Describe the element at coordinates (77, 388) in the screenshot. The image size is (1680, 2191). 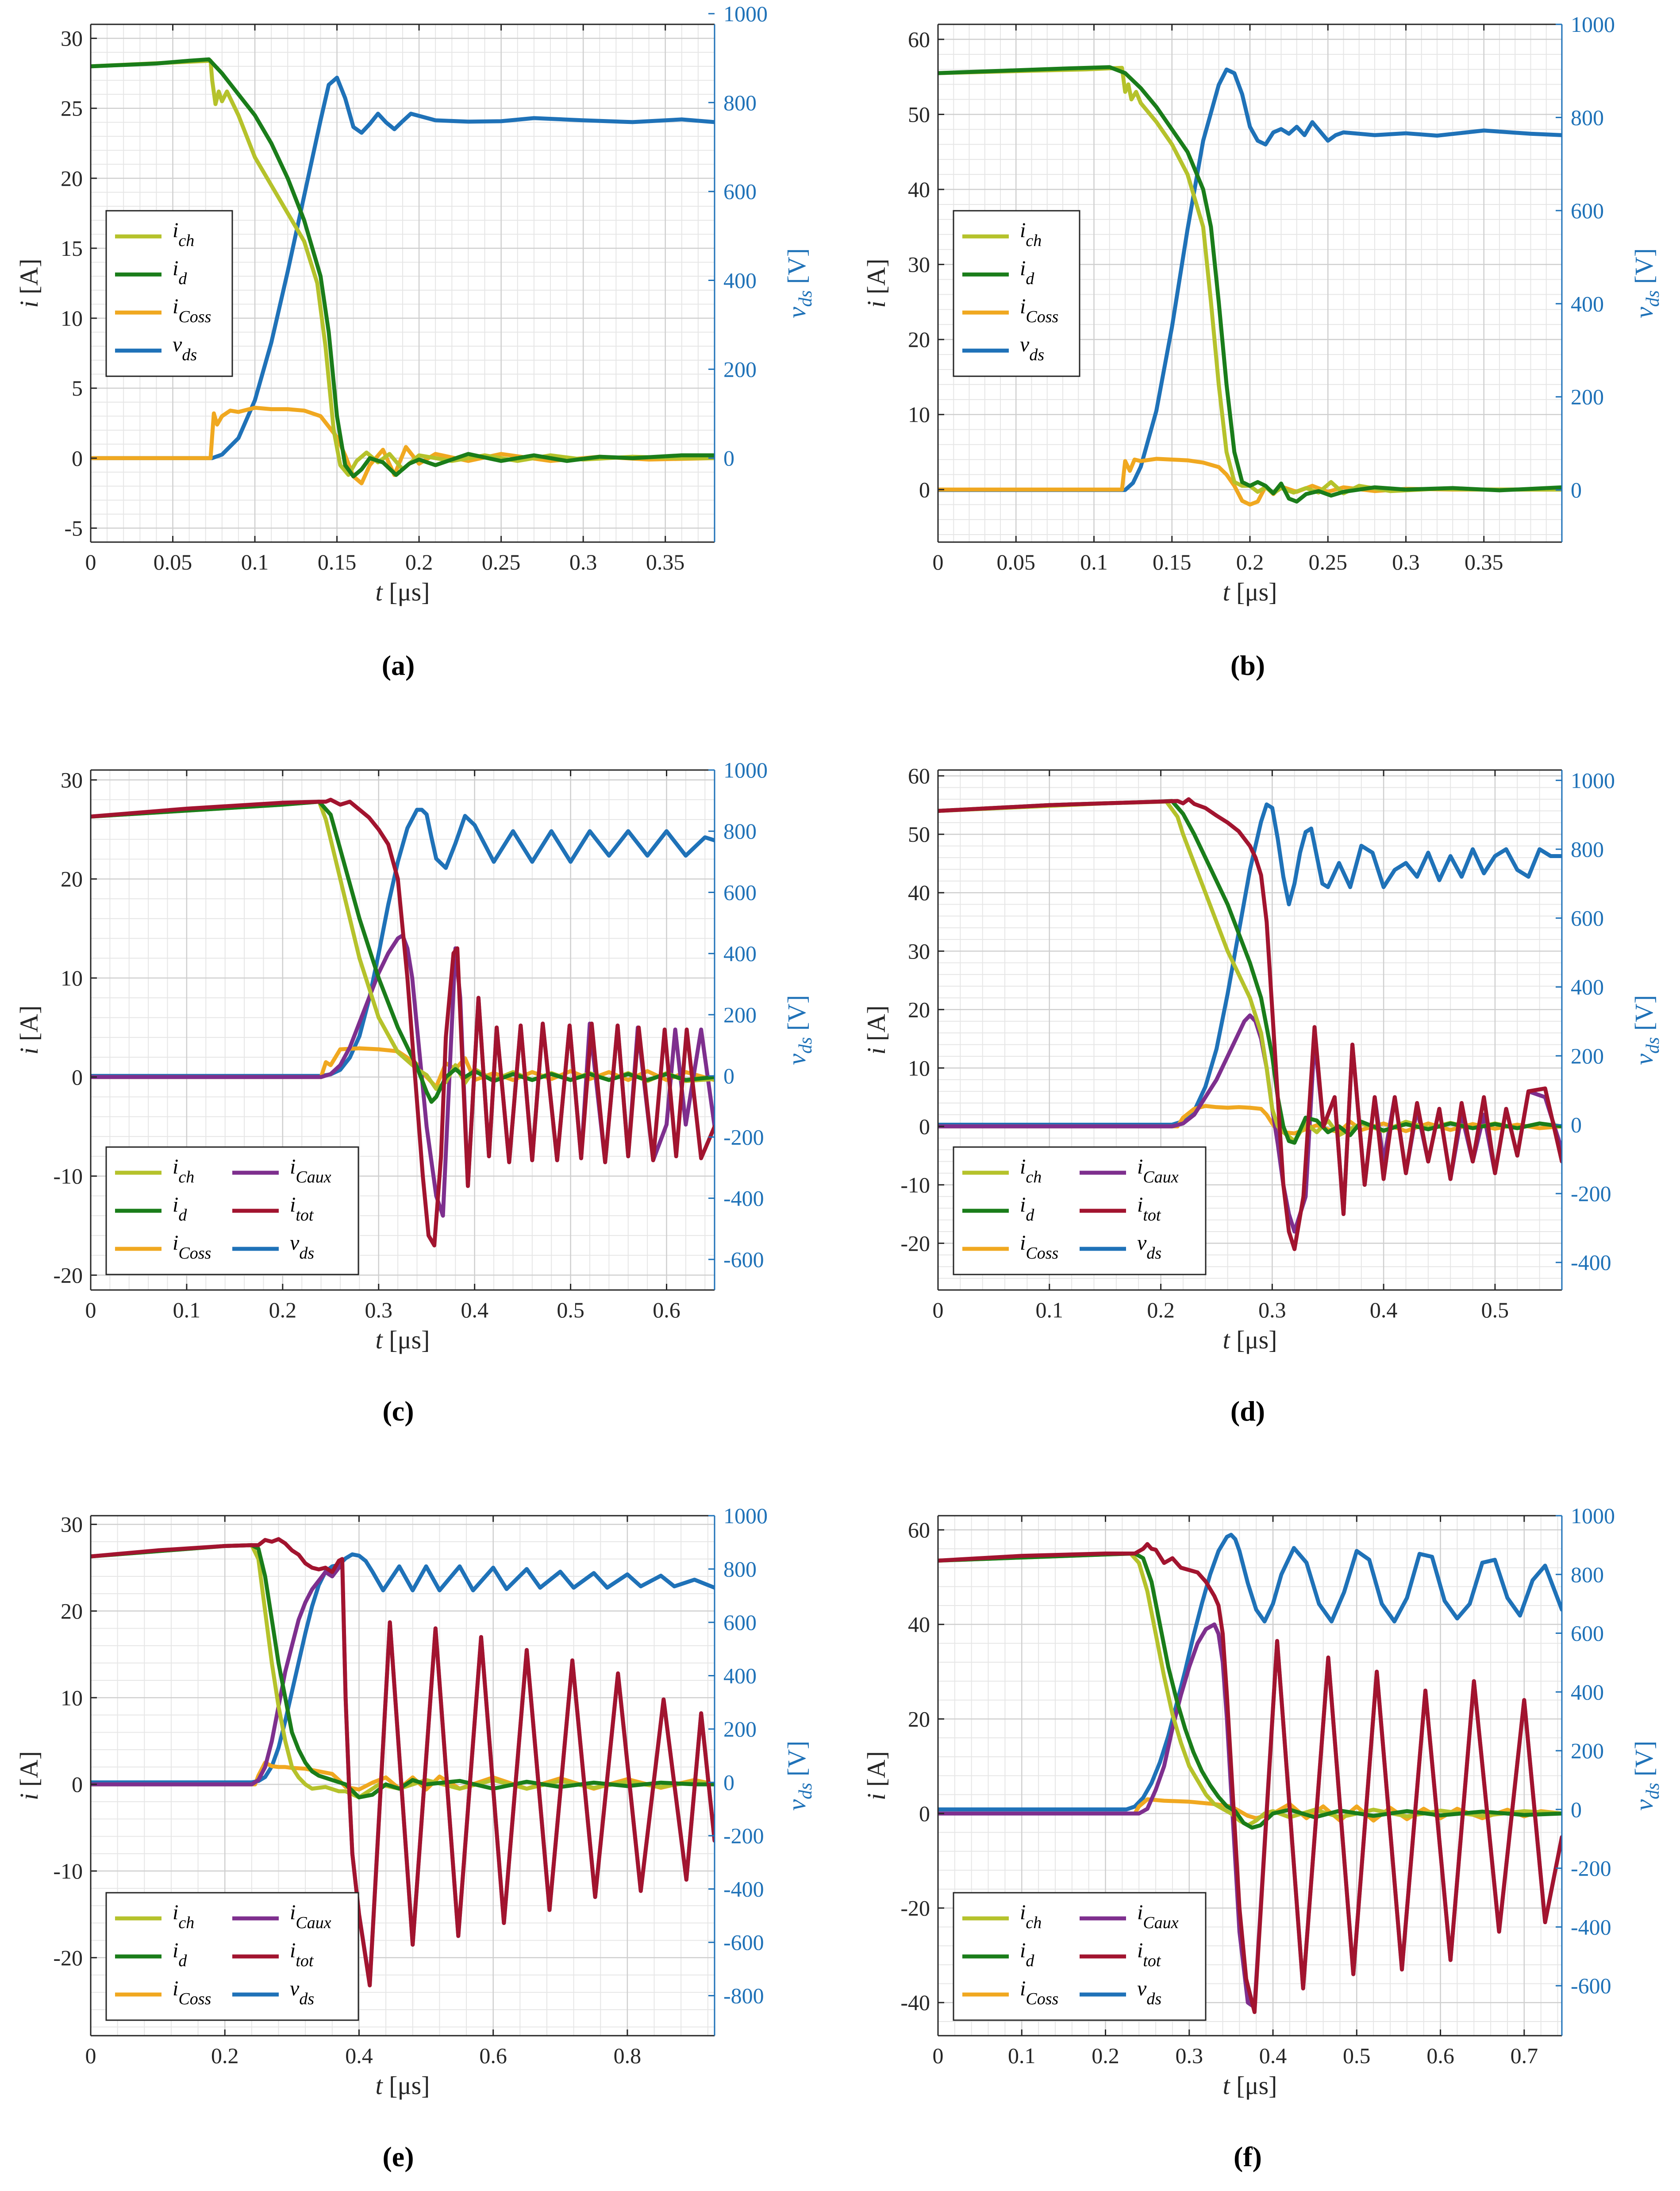
I see `y-tick-label: 5` at that location.